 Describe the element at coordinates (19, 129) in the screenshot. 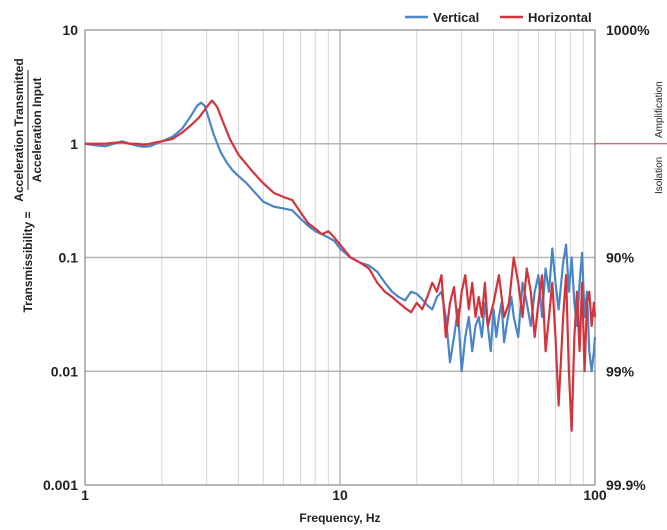

I see `y-axis-label-numerator: Acceleration Transmitted` at that location.